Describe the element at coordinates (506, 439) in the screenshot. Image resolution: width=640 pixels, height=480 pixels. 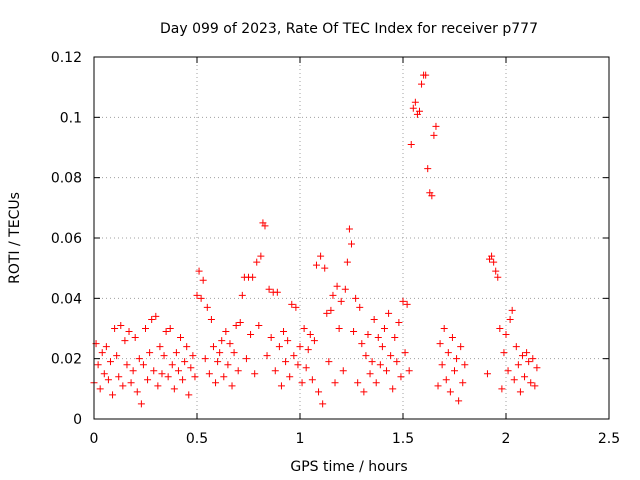
I see `x-tick-label: 2` at that location.